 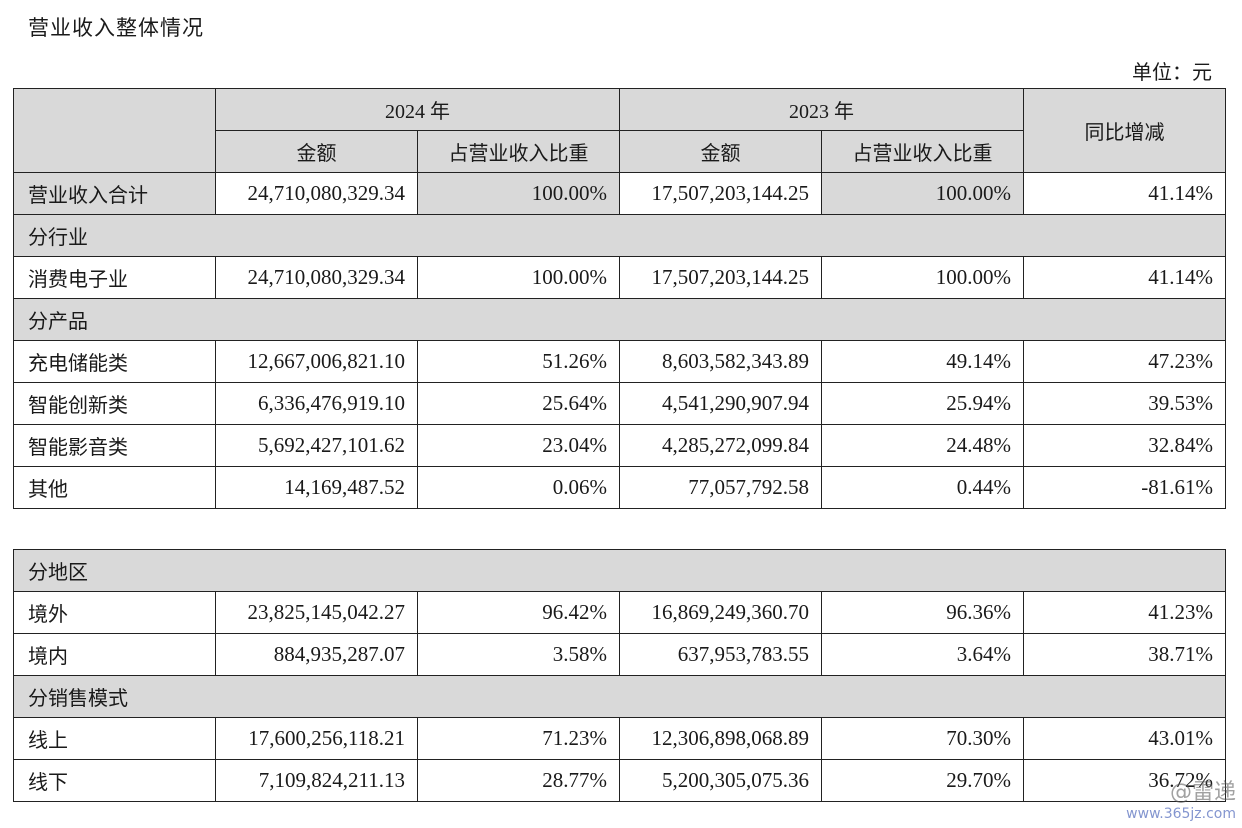 I want to click on share-2023: 3.64%, so click(x=922, y=654).